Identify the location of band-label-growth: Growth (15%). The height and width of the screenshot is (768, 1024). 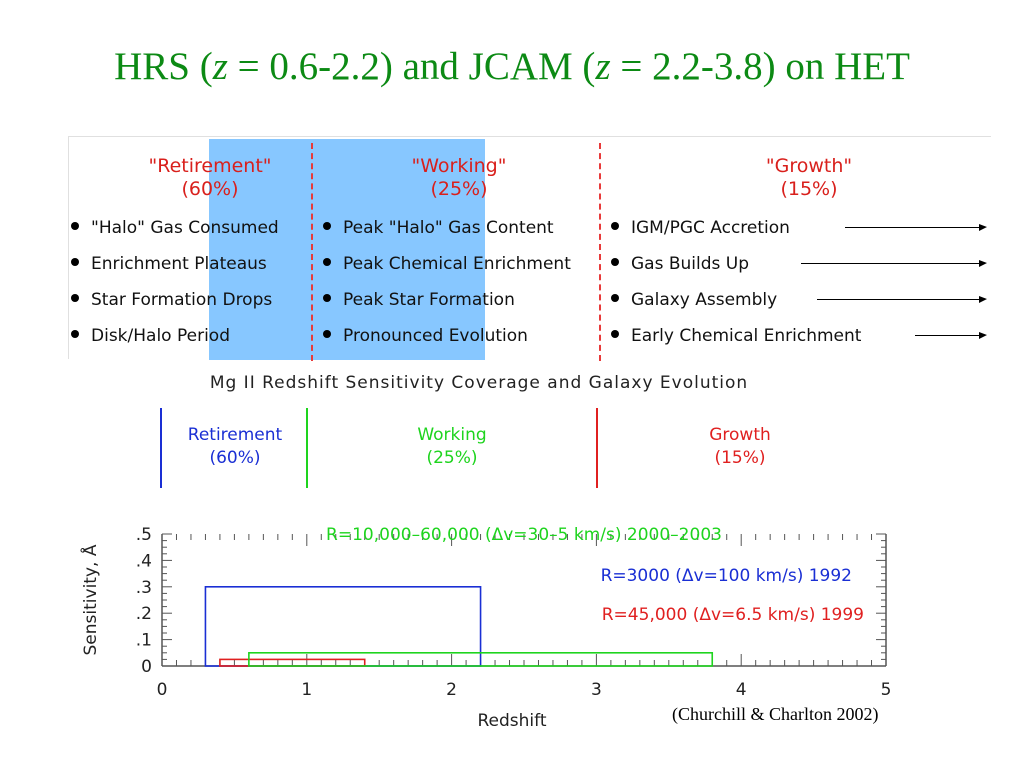
(740, 446).